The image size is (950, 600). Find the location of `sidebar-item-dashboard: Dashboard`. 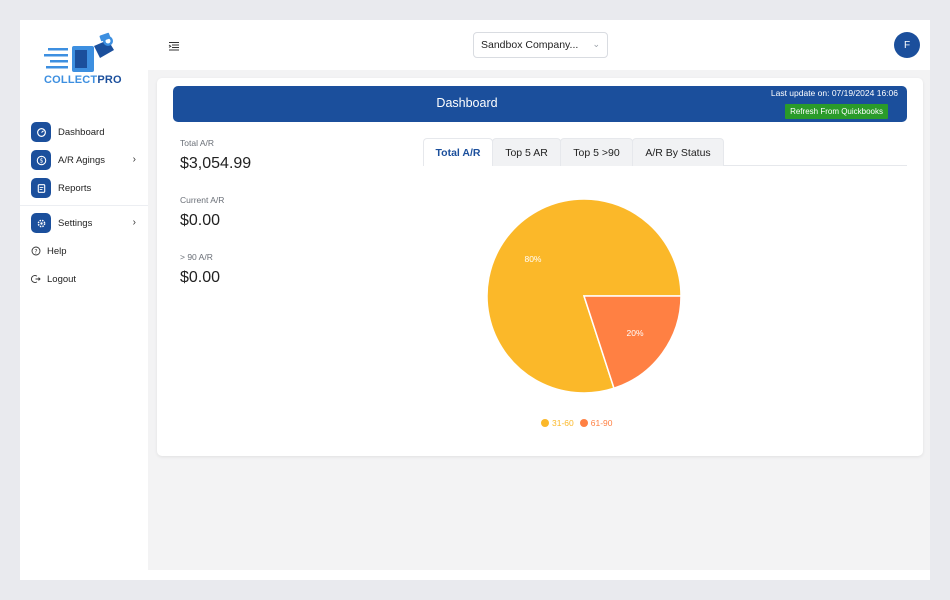

sidebar-item-dashboard: Dashboard is located at coordinates (84, 132).